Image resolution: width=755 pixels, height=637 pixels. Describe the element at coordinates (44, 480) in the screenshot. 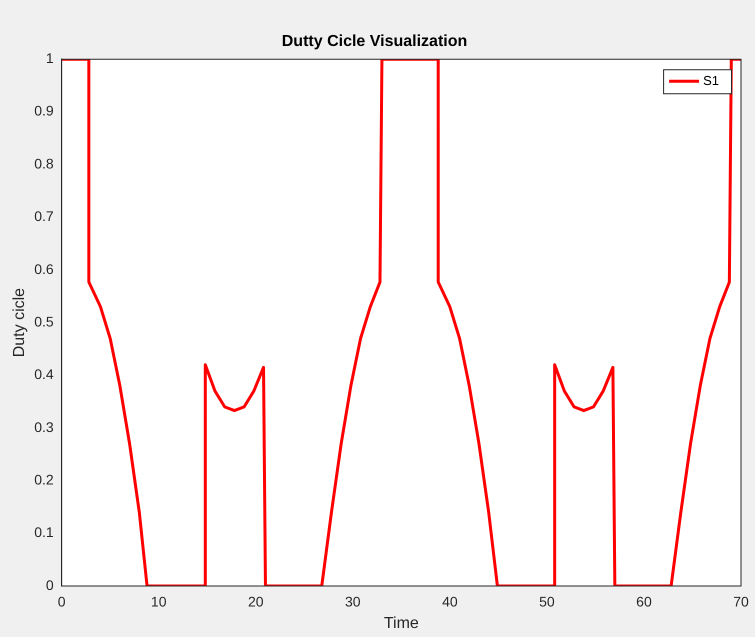

I see `y-tick-label: 0.2` at that location.